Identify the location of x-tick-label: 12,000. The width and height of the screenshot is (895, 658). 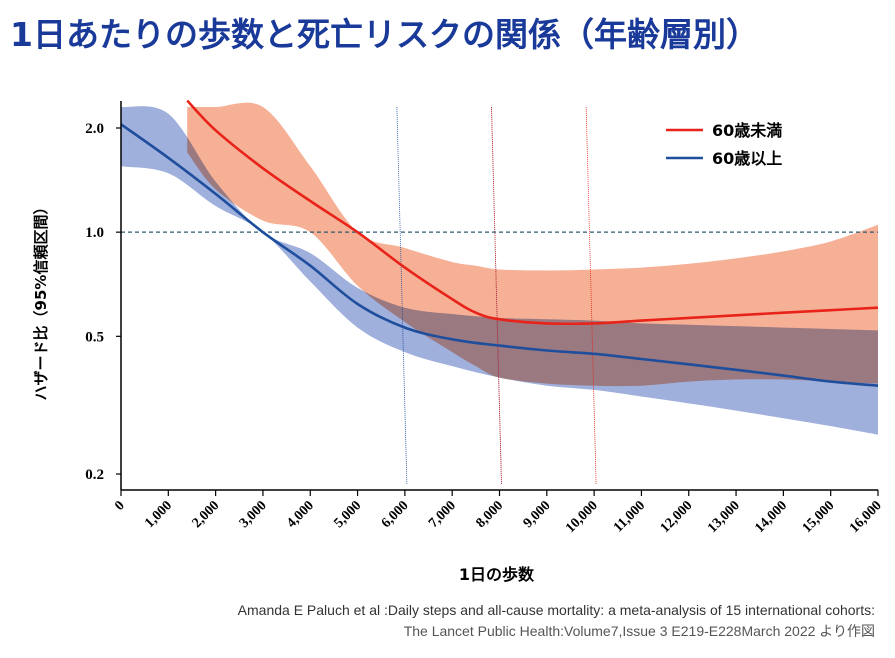
(677, 517).